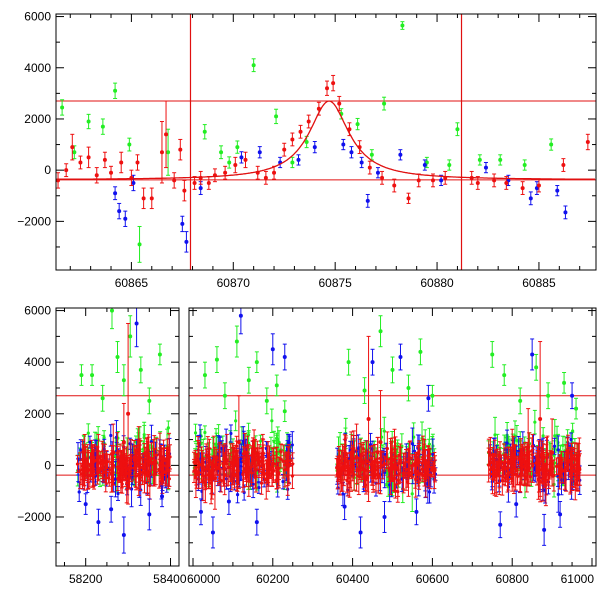 The height and width of the screenshot is (600, 600). Describe the element at coordinates (37, 414) in the screenshot. I see `y-tick-label: 2000` at that location.